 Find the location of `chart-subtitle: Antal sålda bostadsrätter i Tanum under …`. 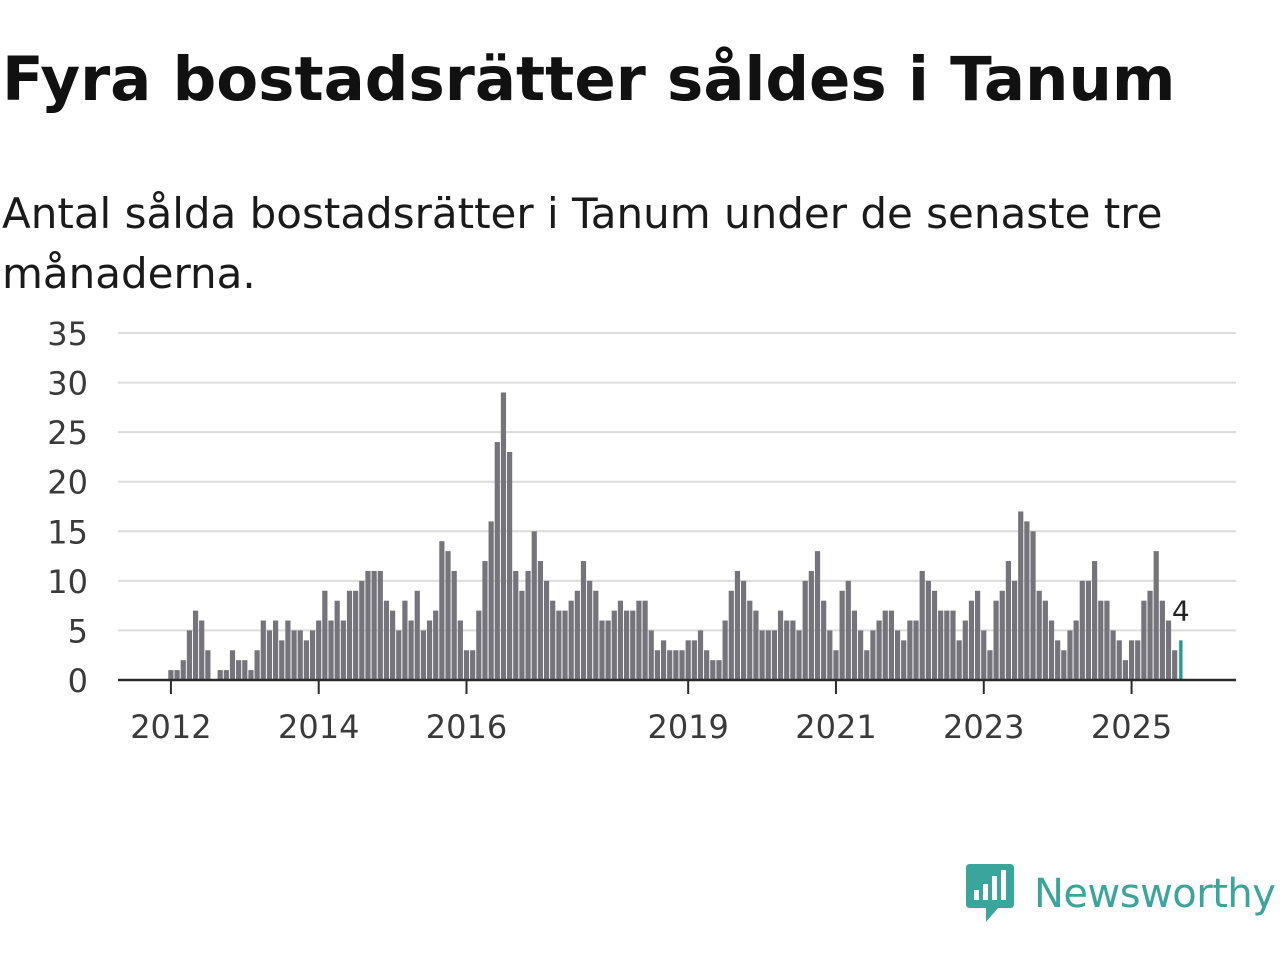

chart-subtitle: Antal sålda bostadsrätter i Tanum under … is located at coordinates (582, 243).